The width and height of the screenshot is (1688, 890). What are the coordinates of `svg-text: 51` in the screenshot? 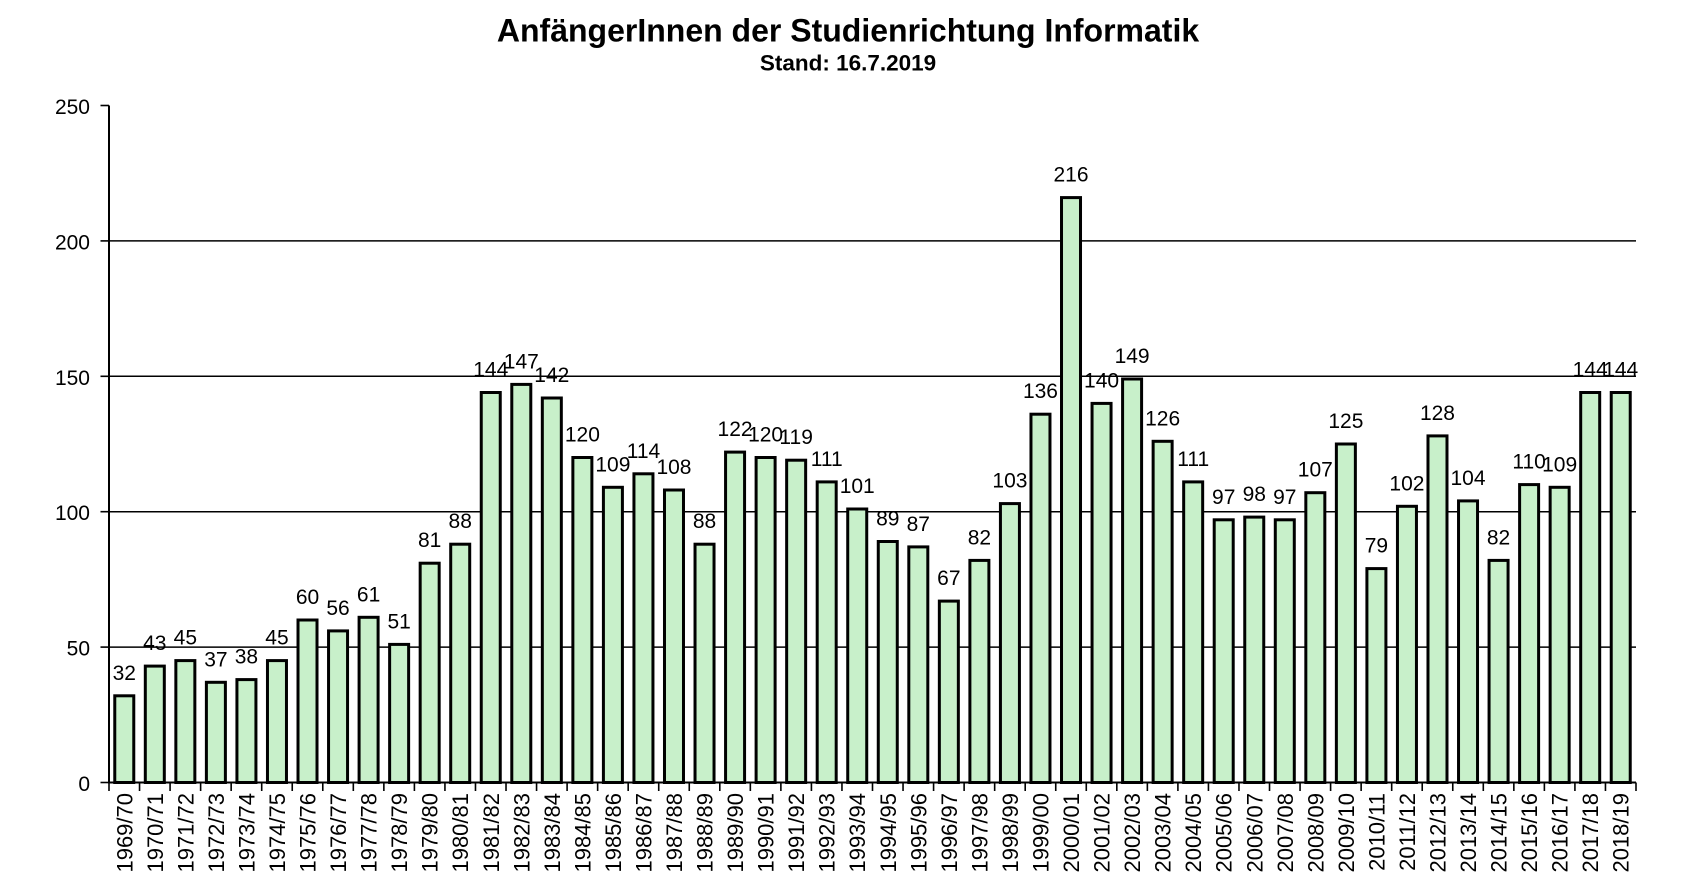 It's located at (398, 621).